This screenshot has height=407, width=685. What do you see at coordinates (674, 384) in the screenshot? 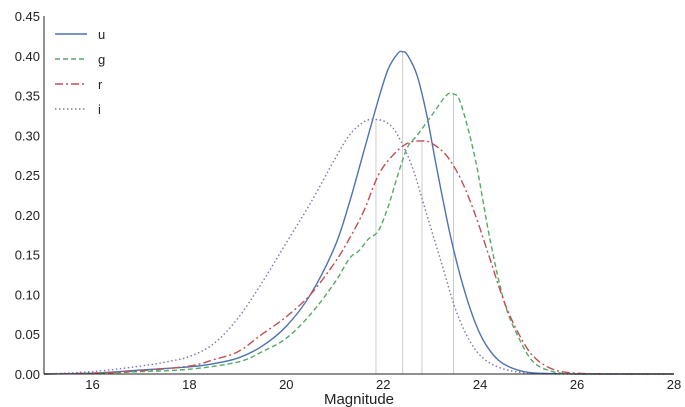
I see `x-tick-label: 28` at bounding box center [674, 384].